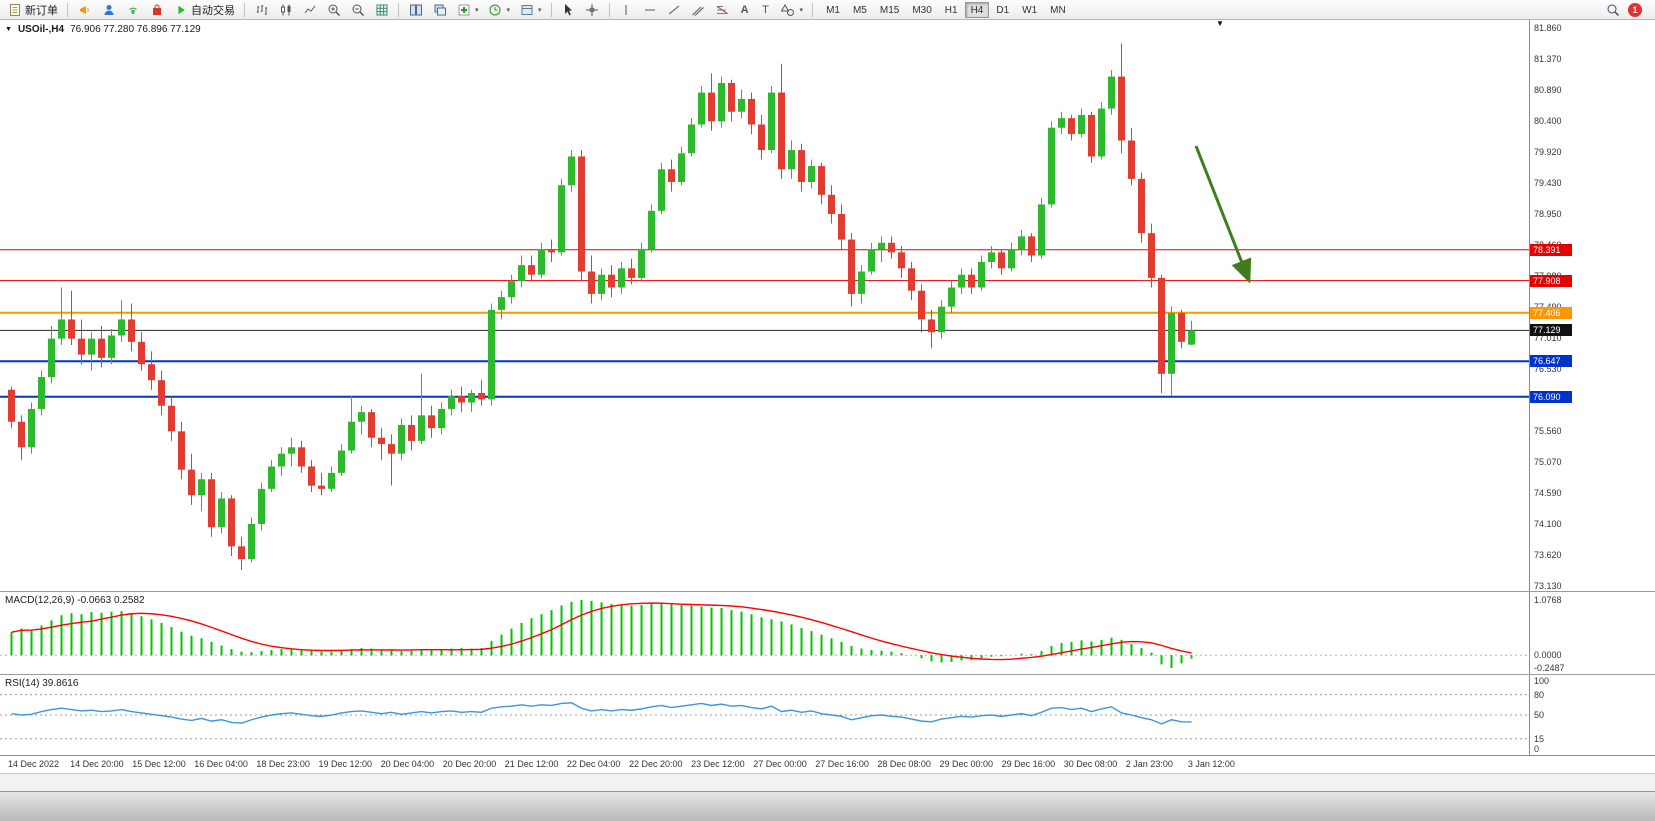 Image resolution: width=1655 pixels, height=821 pixels. Describe the element at coordinates (84, 10) in the screenshot. I see `alerts-button` at that location.